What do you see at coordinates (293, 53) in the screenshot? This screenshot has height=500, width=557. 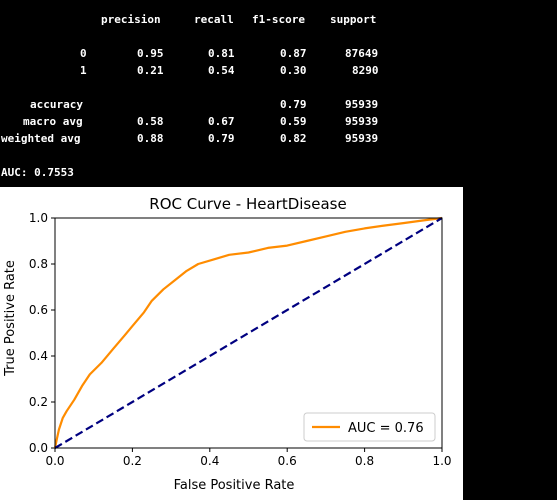 I see `row-f1: 0.87` at bounding box center [293, 53].